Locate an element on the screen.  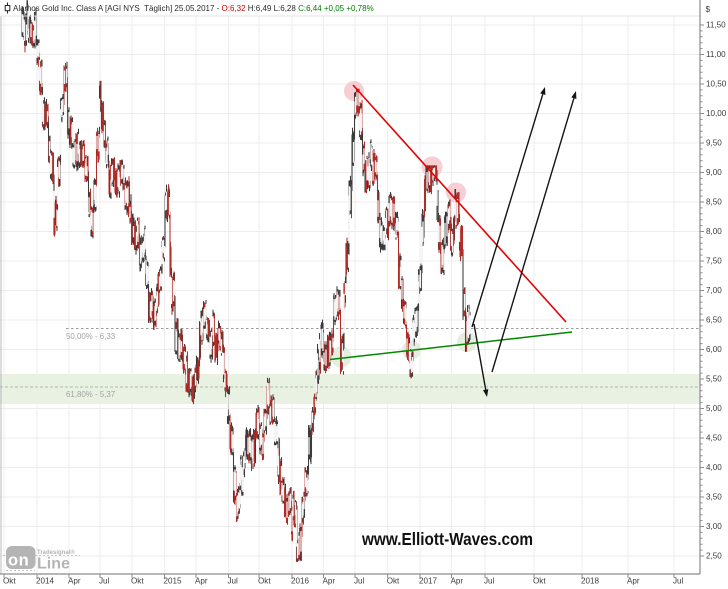
svg-text: 2,50 is located at coordinates (714, 556).